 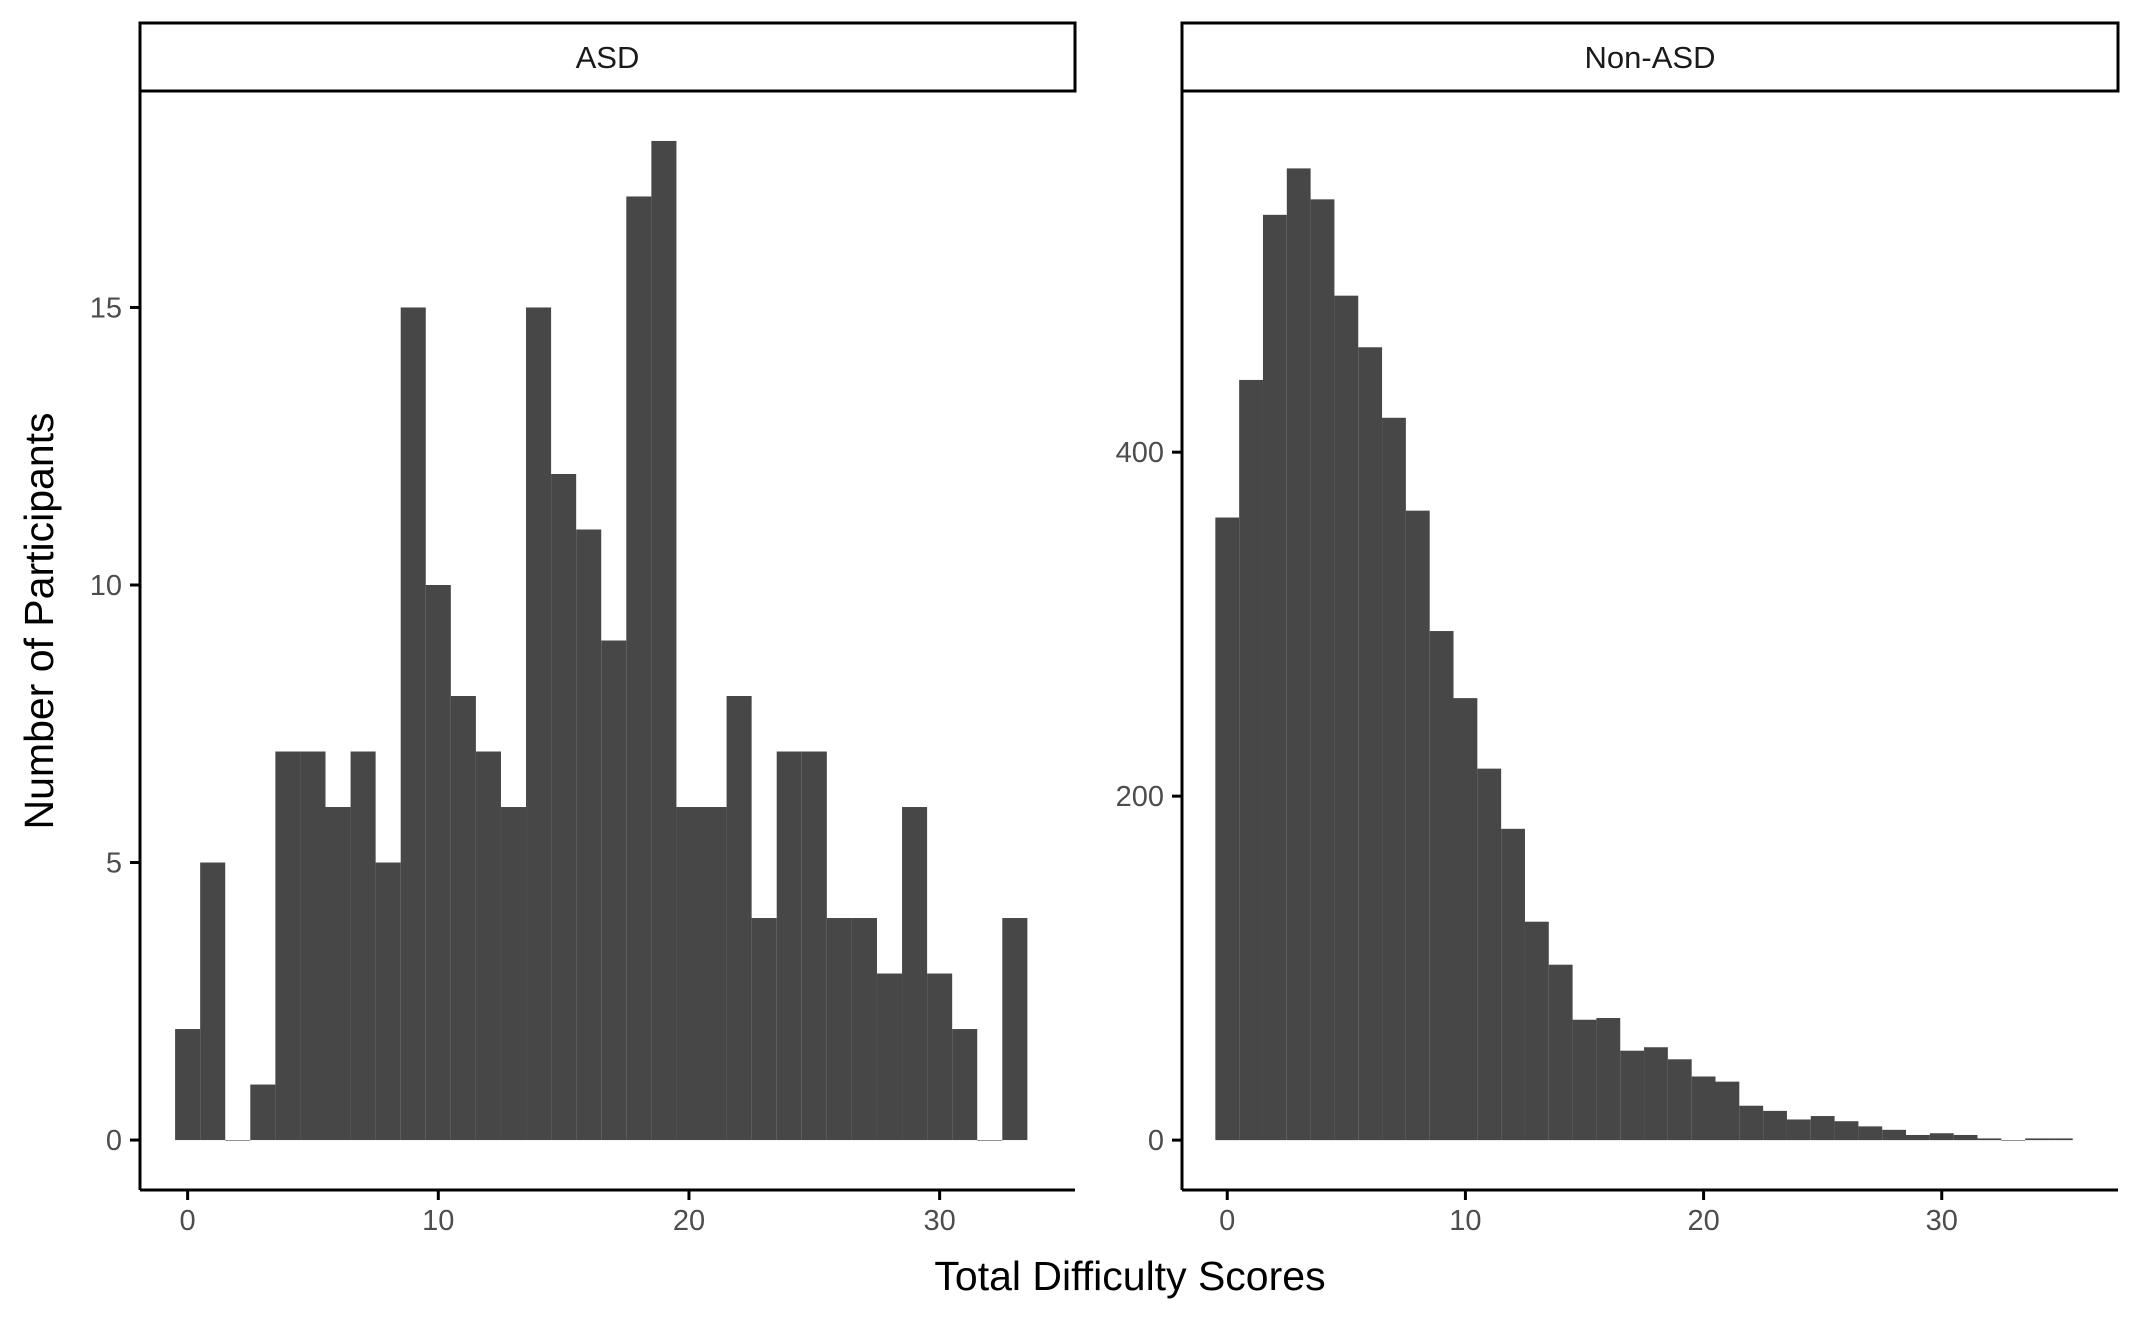 I want to click on strip-label: ASD, so click(x=608, y=57).